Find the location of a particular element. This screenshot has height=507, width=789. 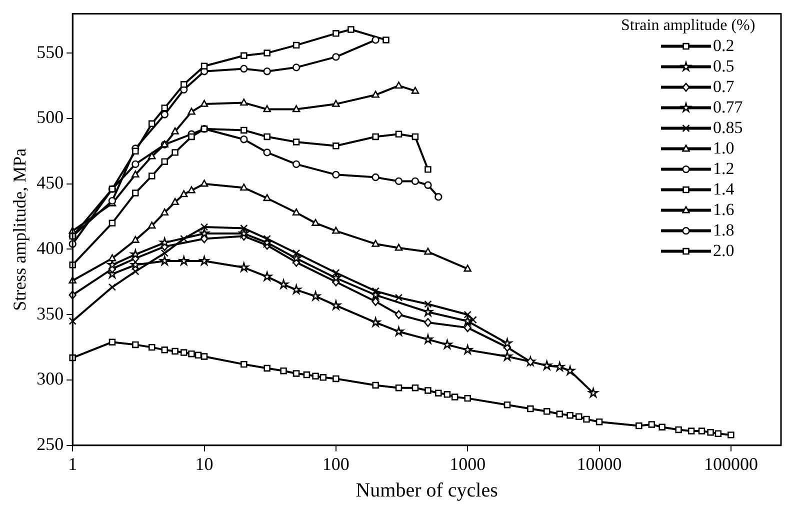

x-tick-label: 1000 is located at coordinates (468, 464).